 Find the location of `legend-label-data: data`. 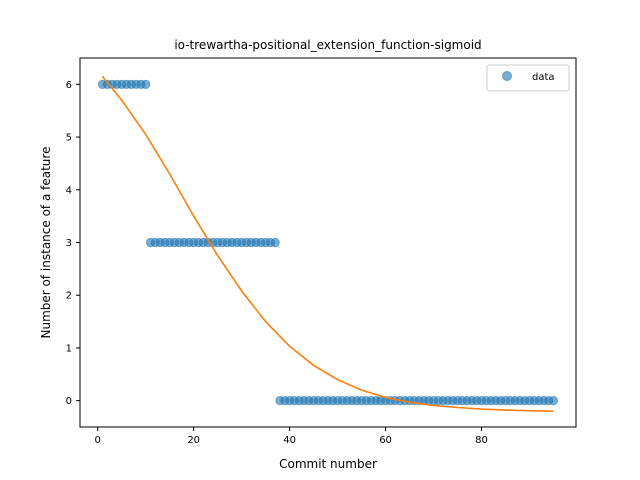

legend-label-data: data is located at coordinates (543, 77).